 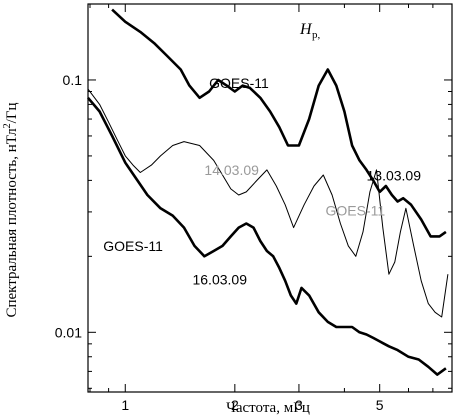 What do you see at coordinates (394, 175) in the screenshot?
I see `annotation-label: 13.03.09` at bounding box center [394, 175].